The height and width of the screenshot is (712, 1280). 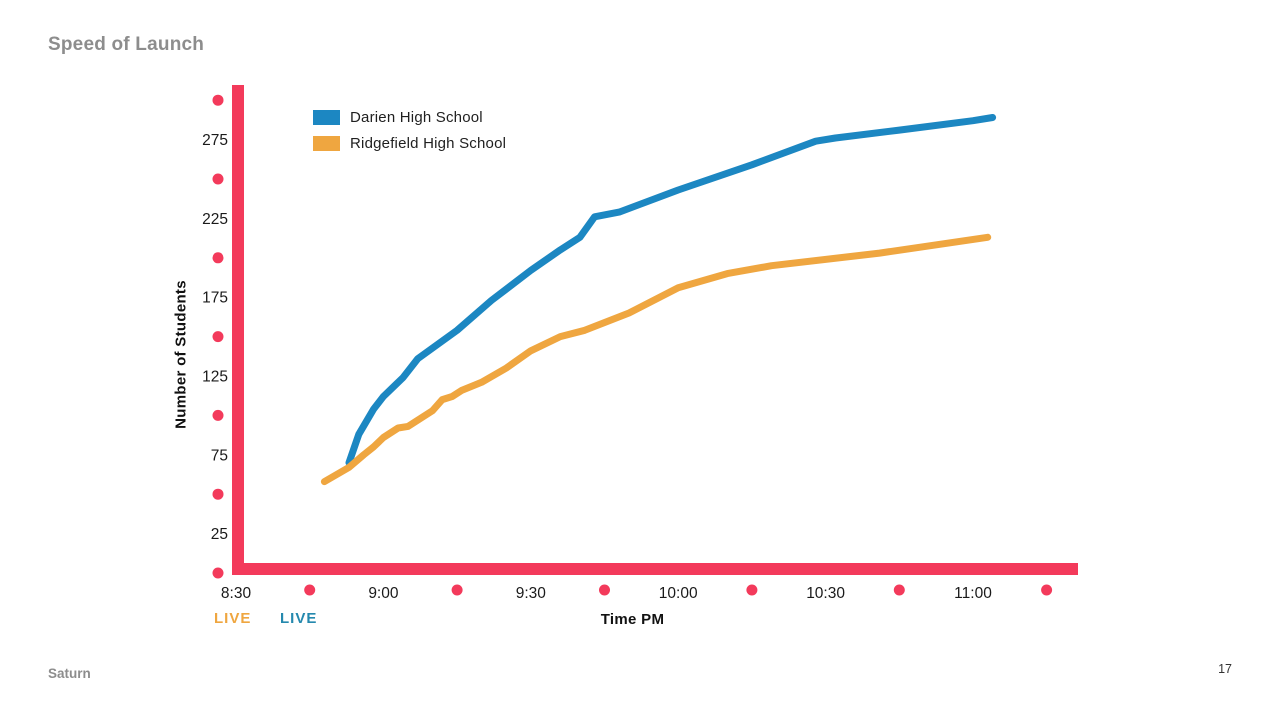 I want to click on legend-label-ridgefield: Ridgefield High School, so click(x=428, y=143).